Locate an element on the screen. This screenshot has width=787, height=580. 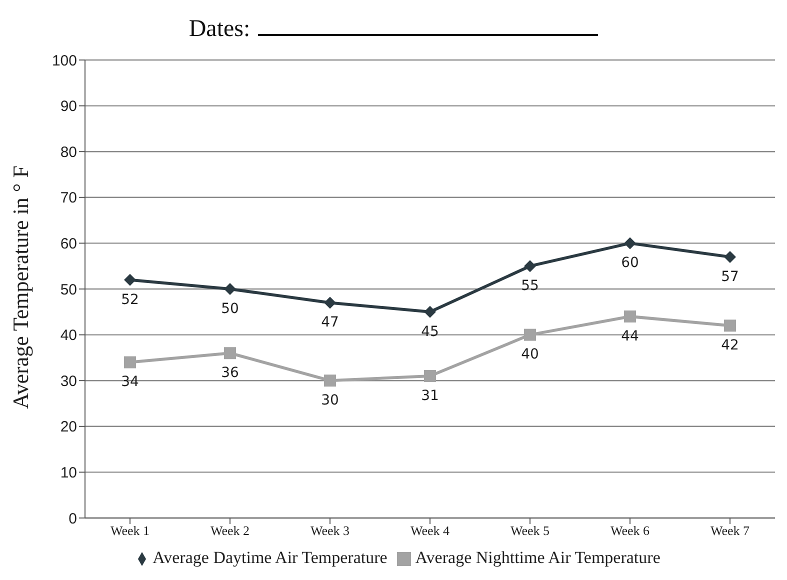
data-label: 44 is located at coordinates (630, 336).